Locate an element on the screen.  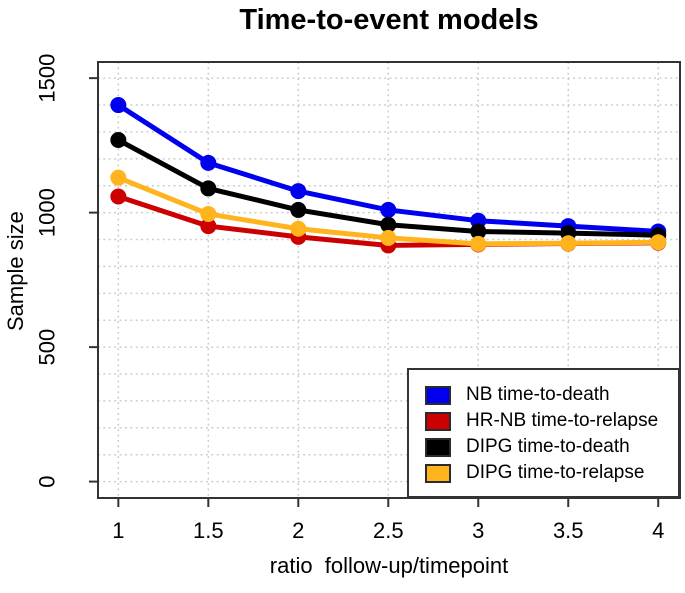
x-tick-label: 1.5 is located at coordinates (208, 530).